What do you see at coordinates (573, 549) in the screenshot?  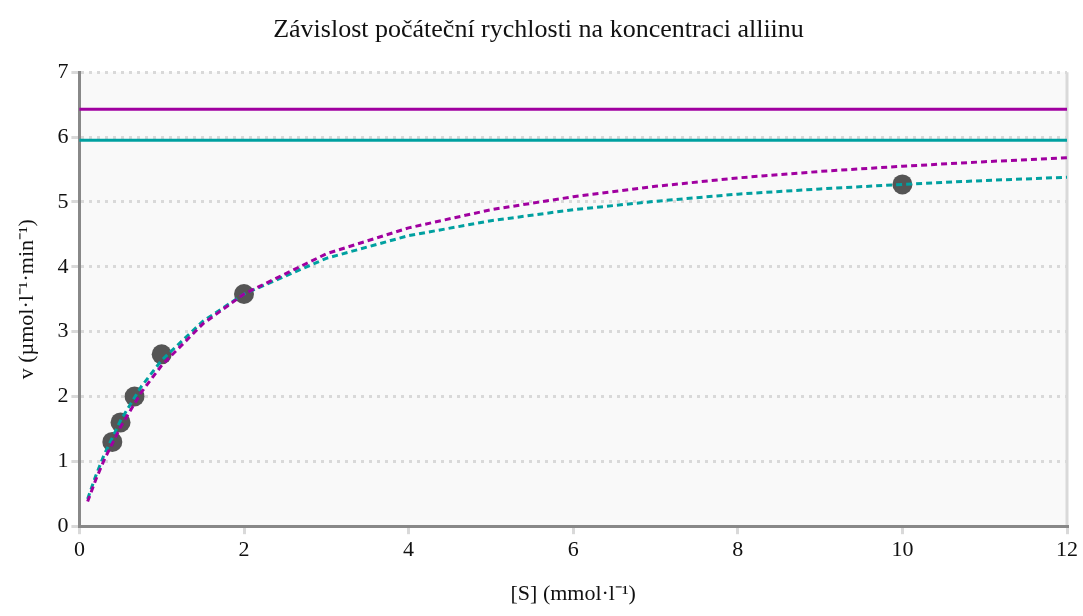 I see `x-tick-label: 6` at bounding box center [573, 549].